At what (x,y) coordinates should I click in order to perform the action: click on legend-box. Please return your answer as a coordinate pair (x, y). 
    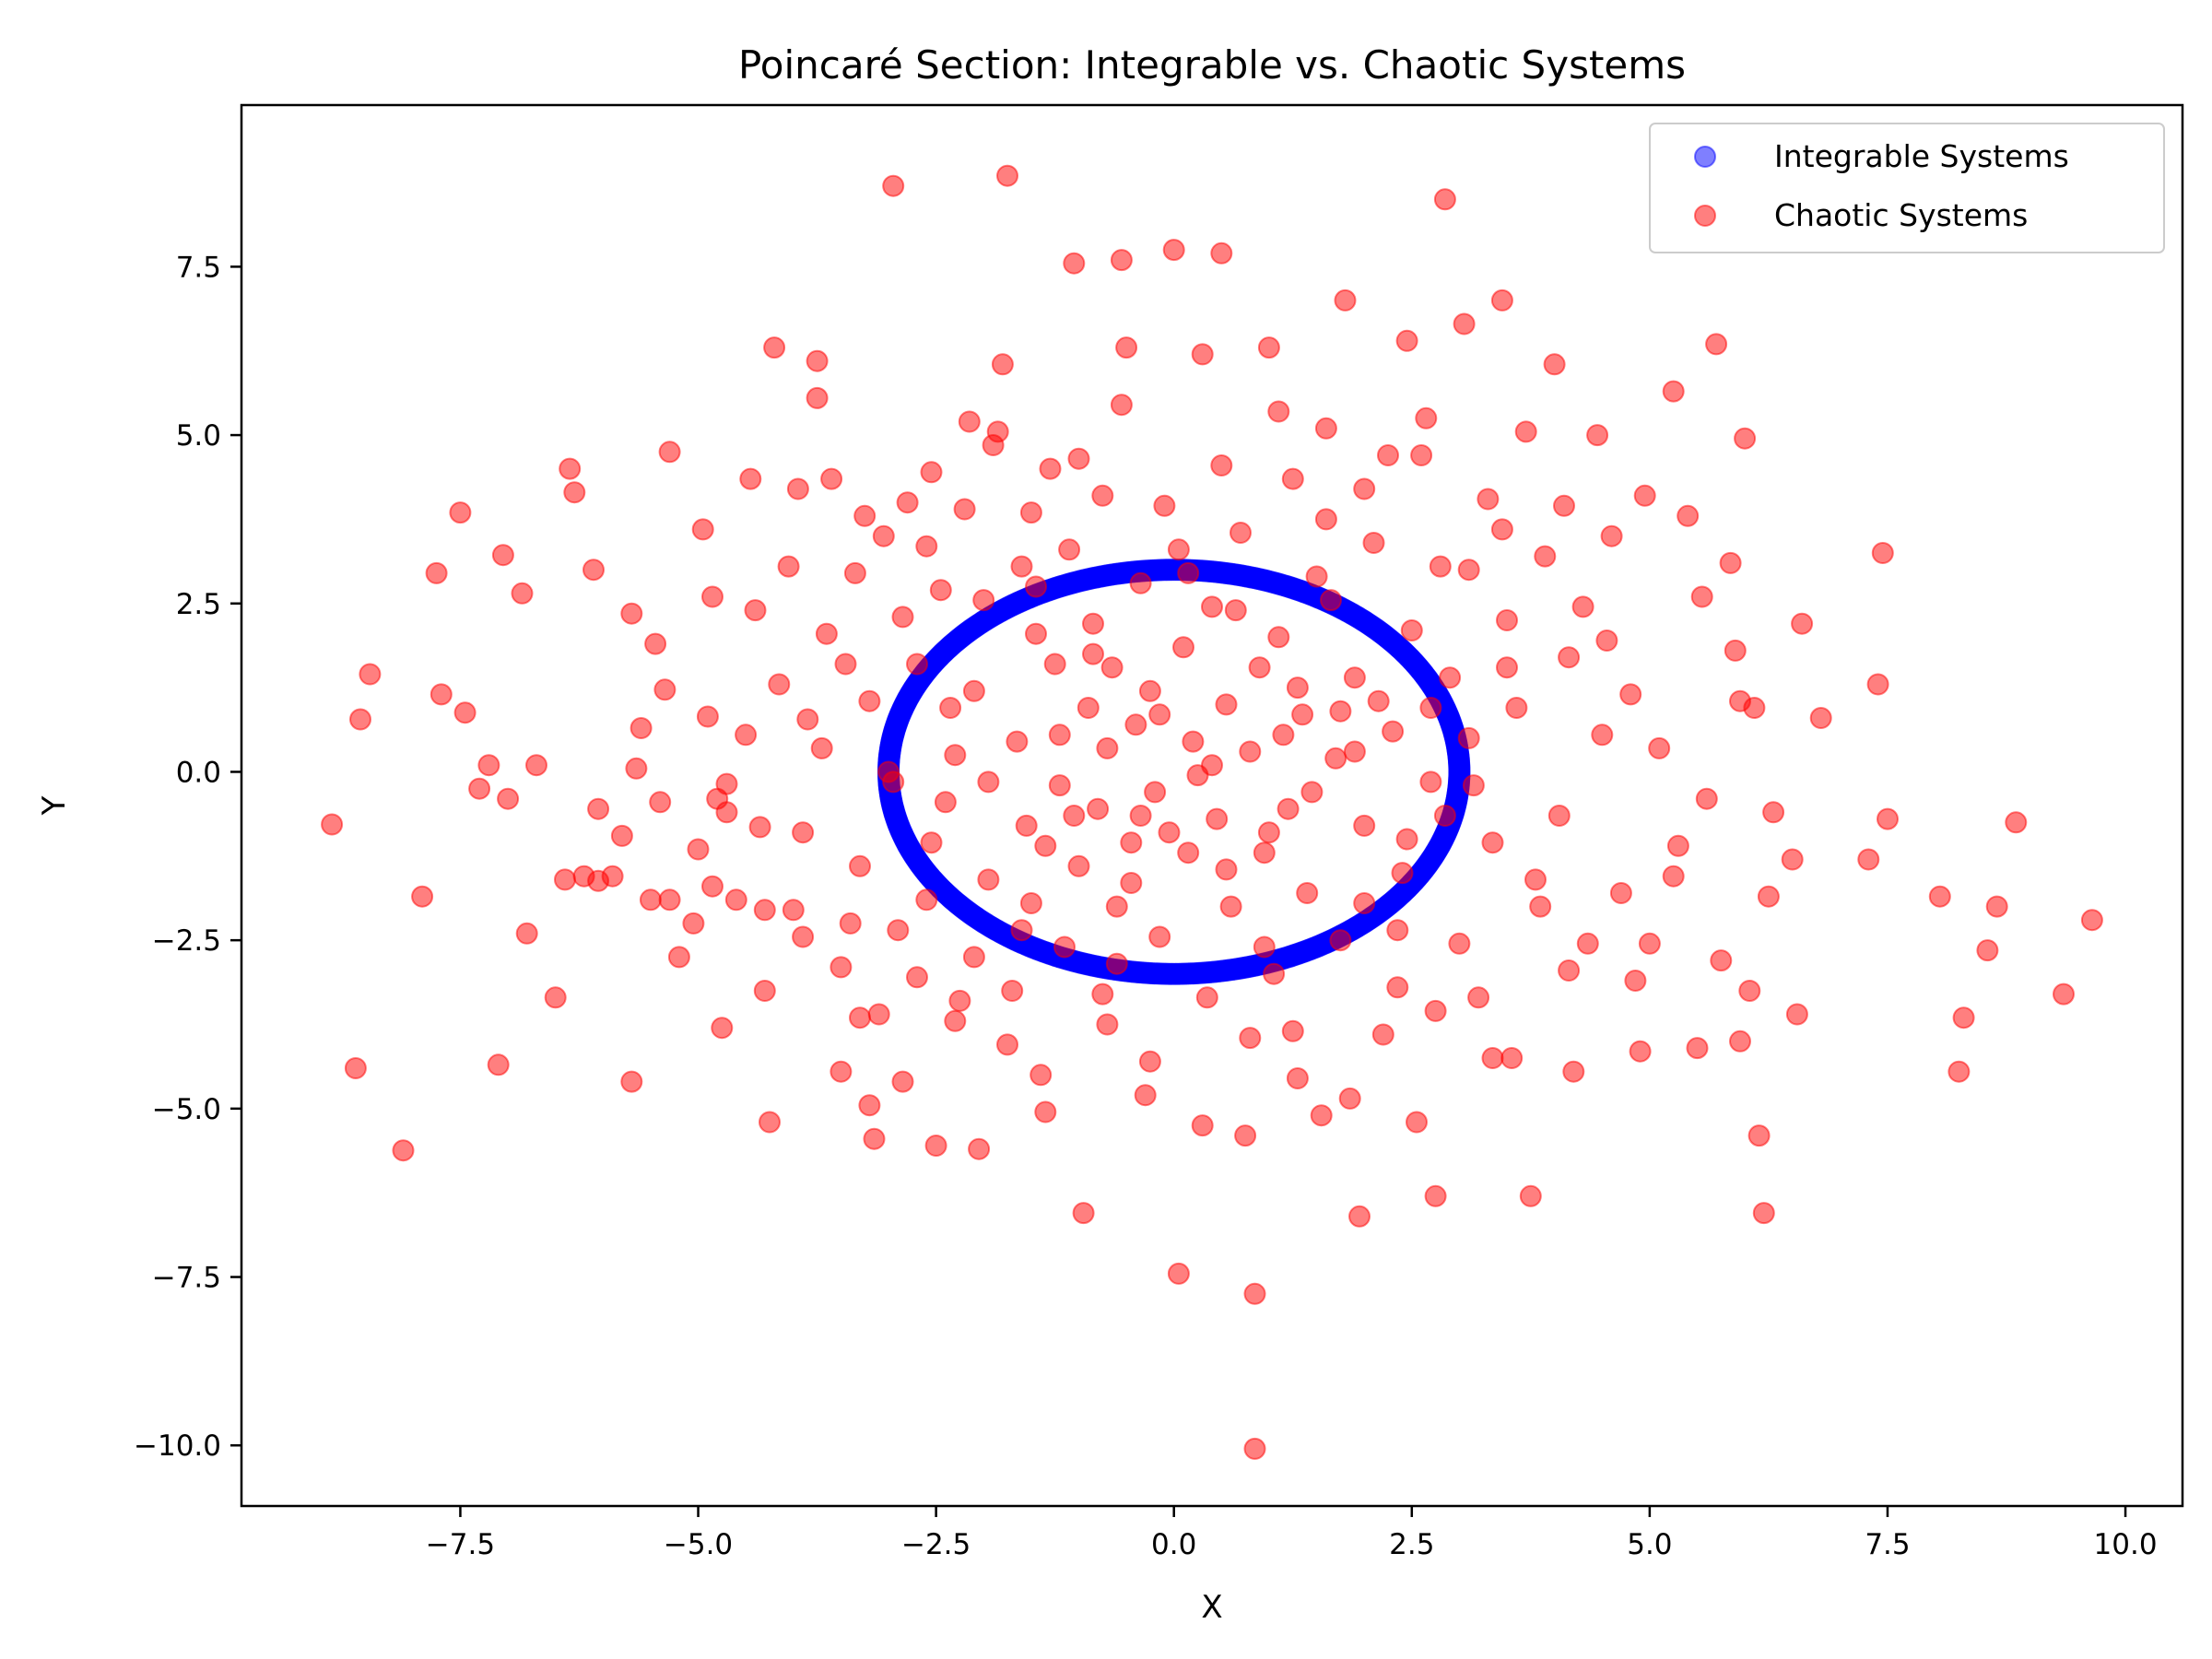
    Looking at the image, I should click on (1907, 188).